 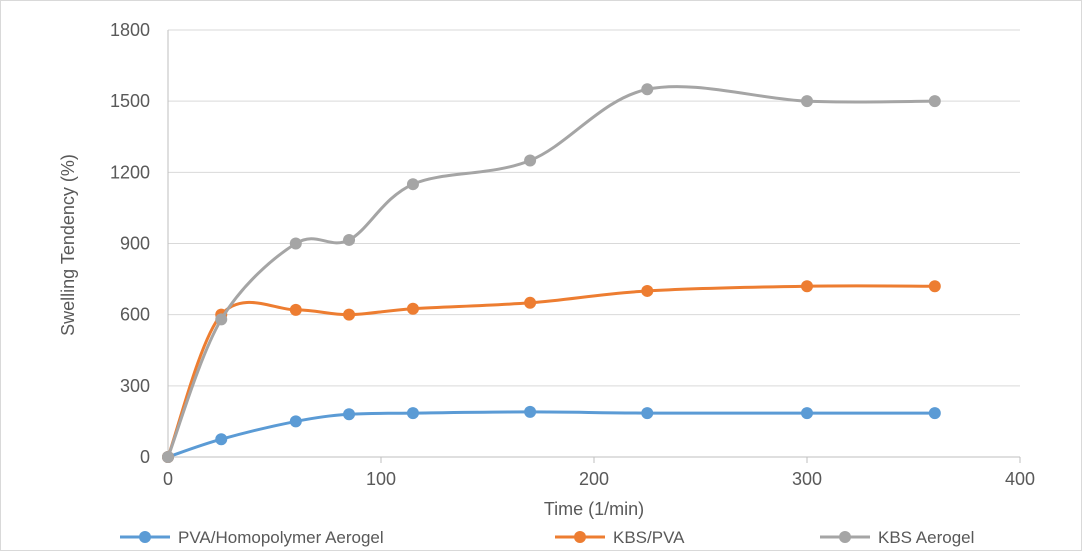 What do you see at coordinates (130, 172) in the screenshot?
I see `y-tick-label: 1200` at bounding box center [130, 172].